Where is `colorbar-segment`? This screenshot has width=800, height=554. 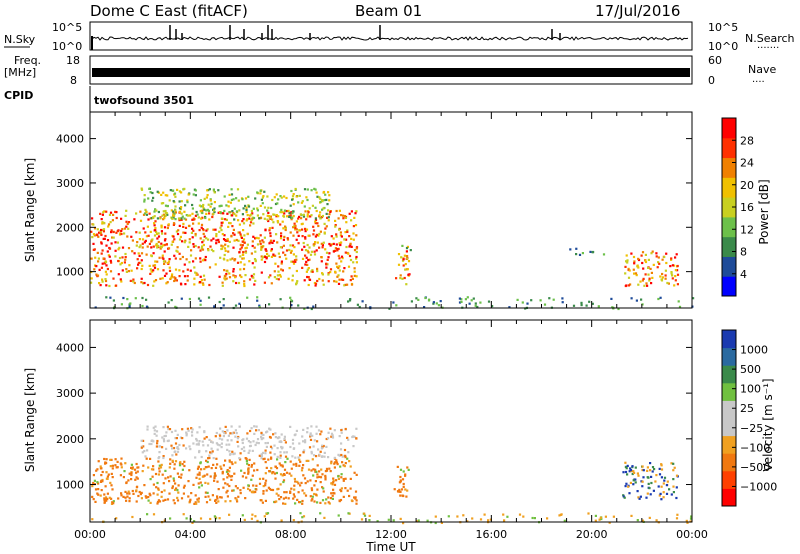
colorbar-segment is located at coordinates (729, 167).